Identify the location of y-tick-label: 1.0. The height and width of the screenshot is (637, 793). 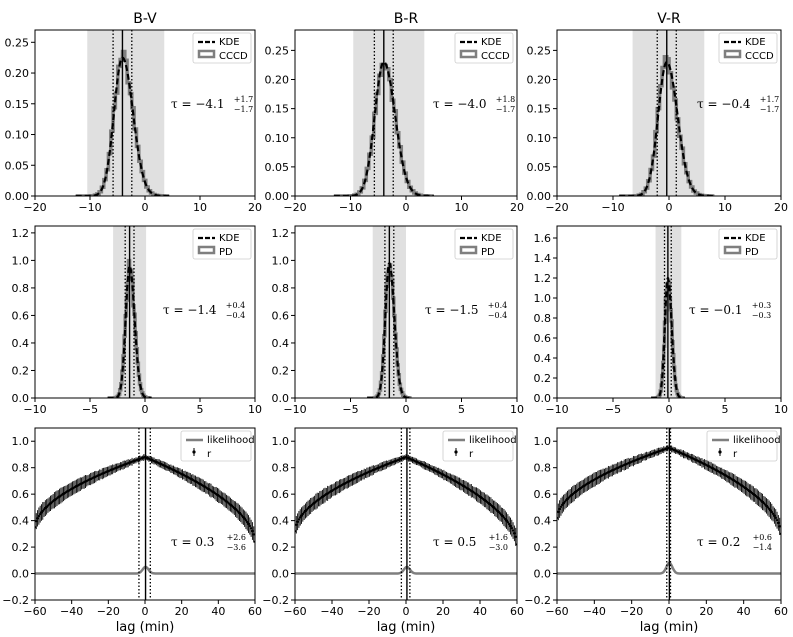
(21, 260).